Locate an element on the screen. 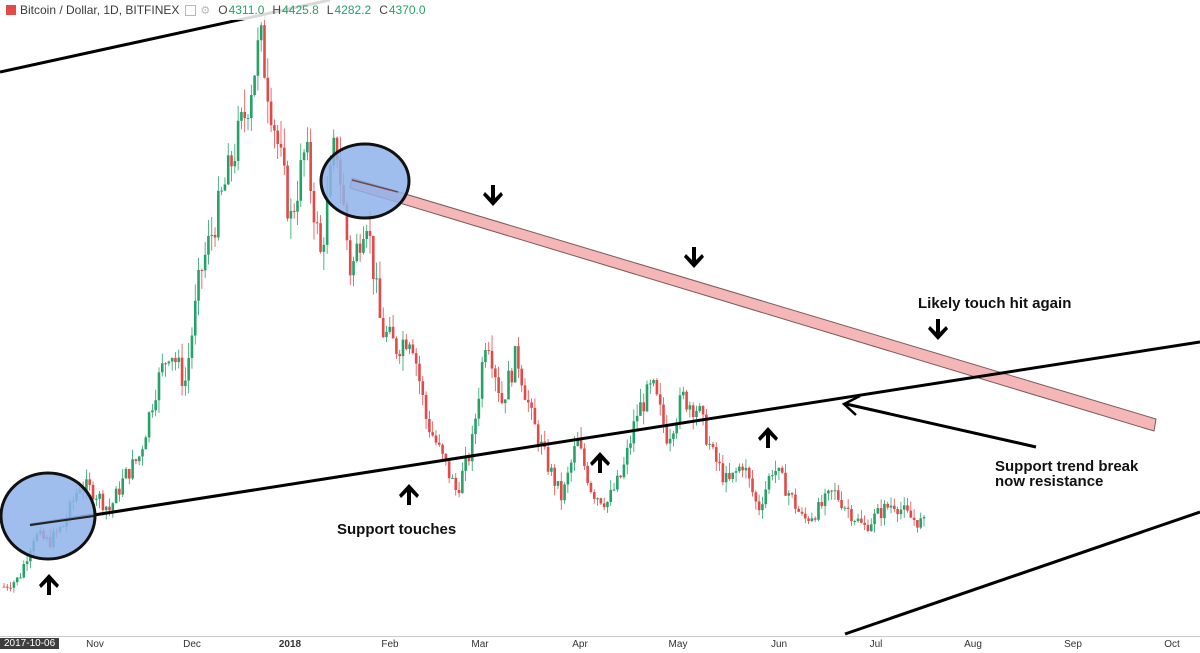 This screenshot has width=1200, height=653. ohlc-high-label: H is located at coordinates (277, 10).